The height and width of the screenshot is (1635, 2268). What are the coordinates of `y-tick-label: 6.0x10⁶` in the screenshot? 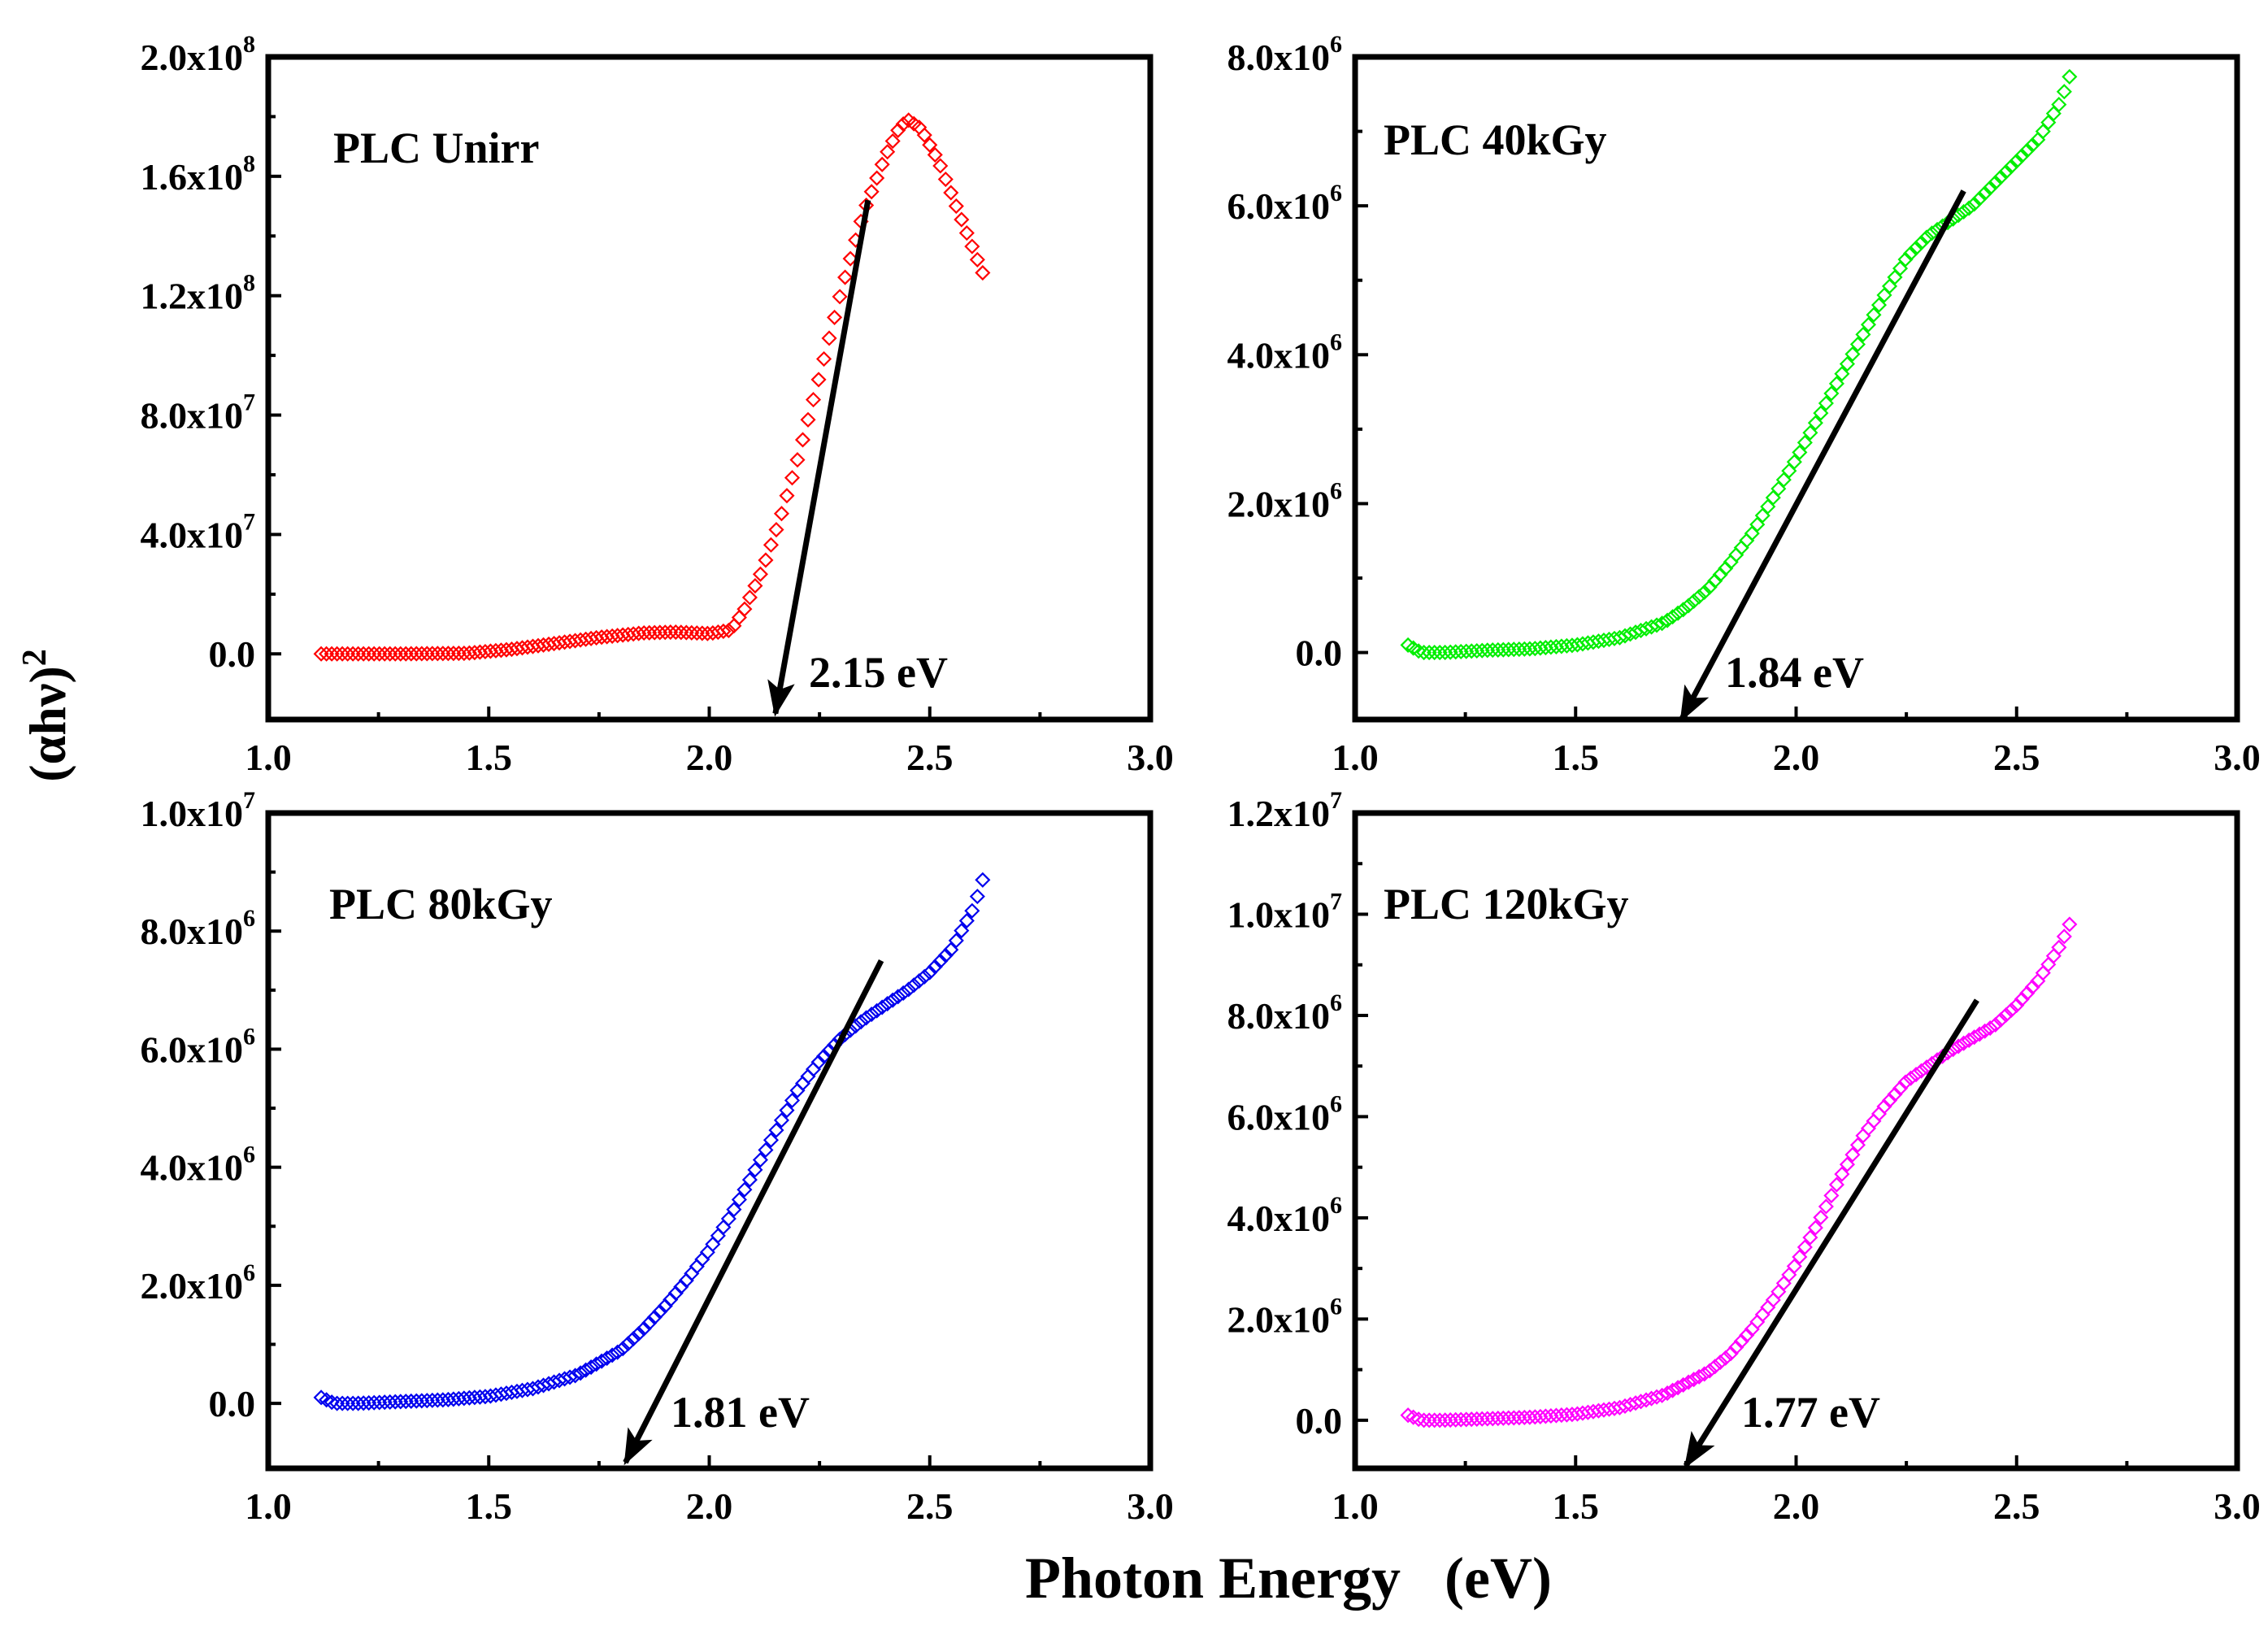 It's located at (1285, 203).